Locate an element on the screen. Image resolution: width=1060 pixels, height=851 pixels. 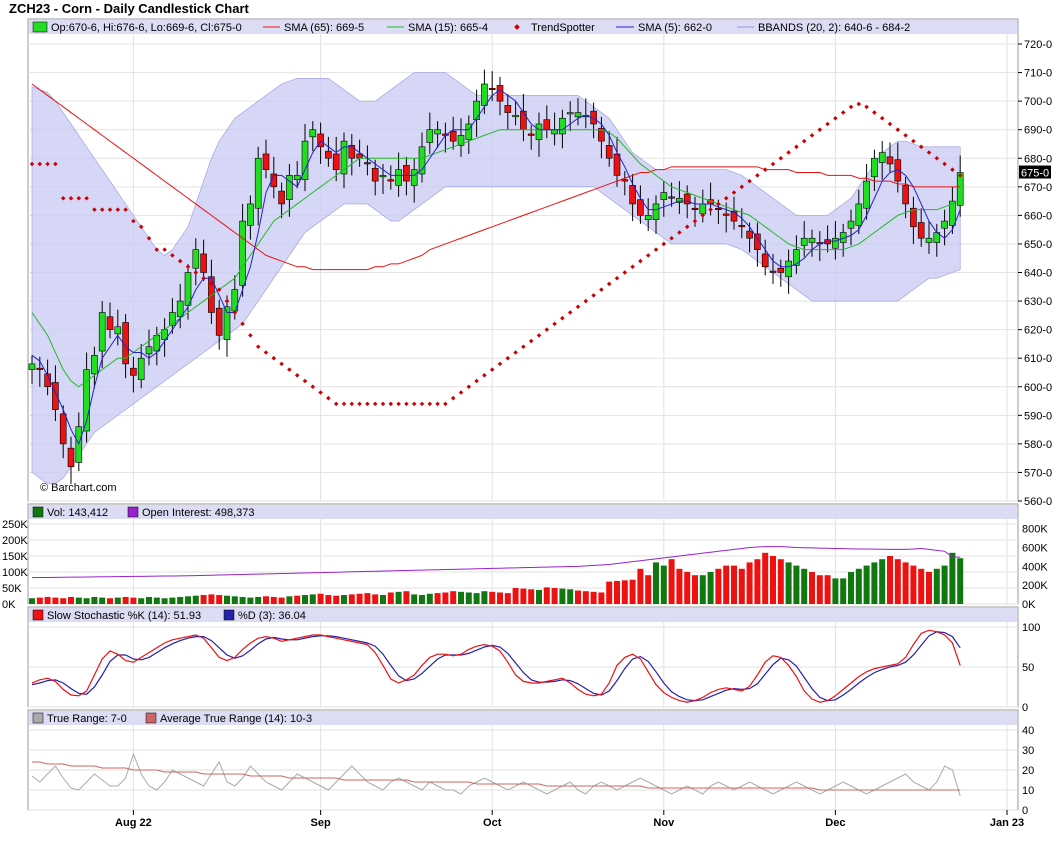
chart-title: ZCH23 - Corn - Daily Candlestick Chart is located at coordinates (129, 8).